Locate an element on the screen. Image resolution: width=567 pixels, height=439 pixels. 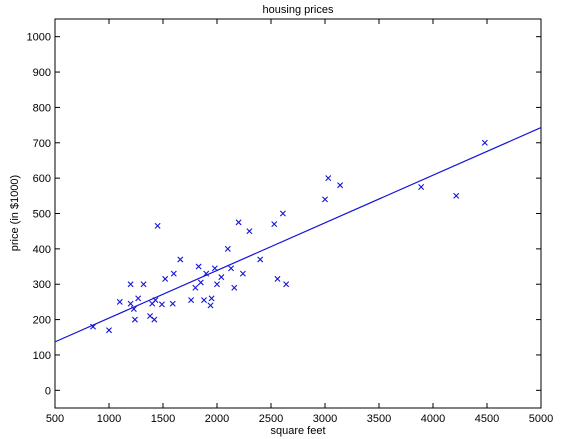
x-tick-label: 2000 is located at coordinates (217, 419).